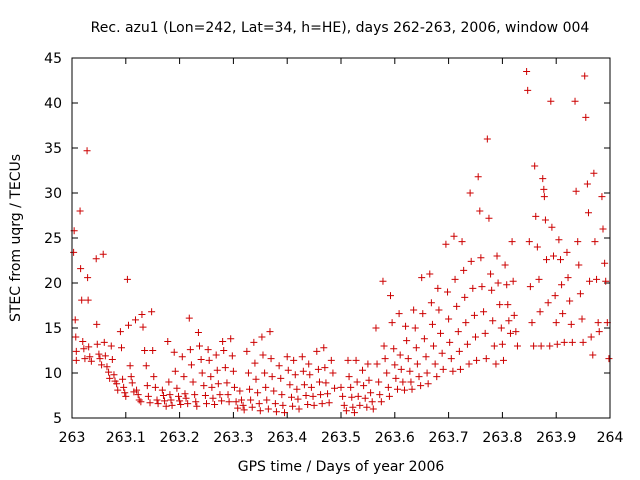  What do you see at coordinates (556, 438) in the screenshot?
I see `x-tick-label: 263.9` at bounding box center [556, 438].